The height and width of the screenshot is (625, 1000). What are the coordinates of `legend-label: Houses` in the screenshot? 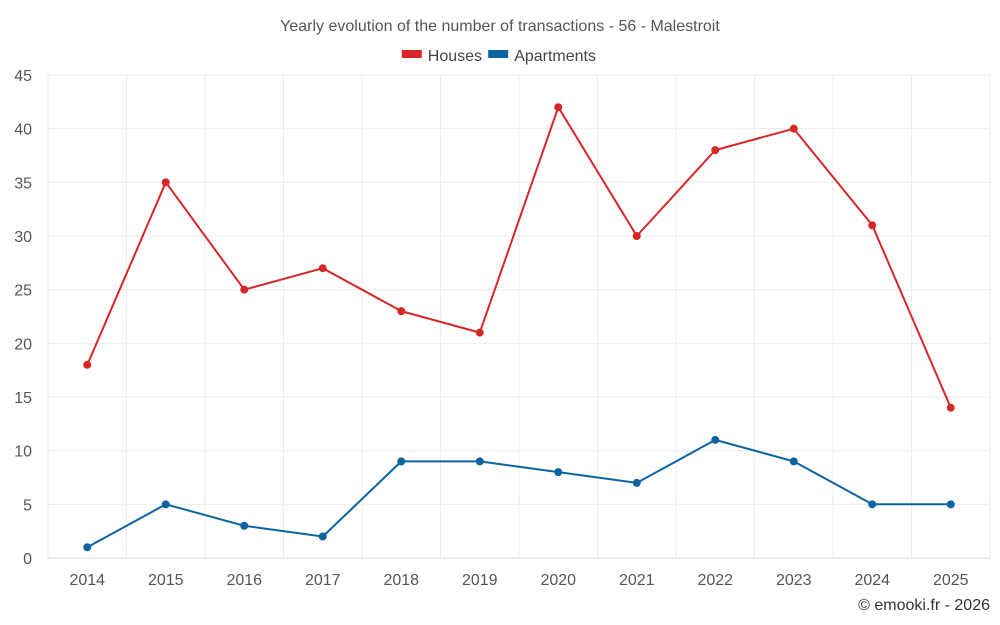 It's located at (455, 56).